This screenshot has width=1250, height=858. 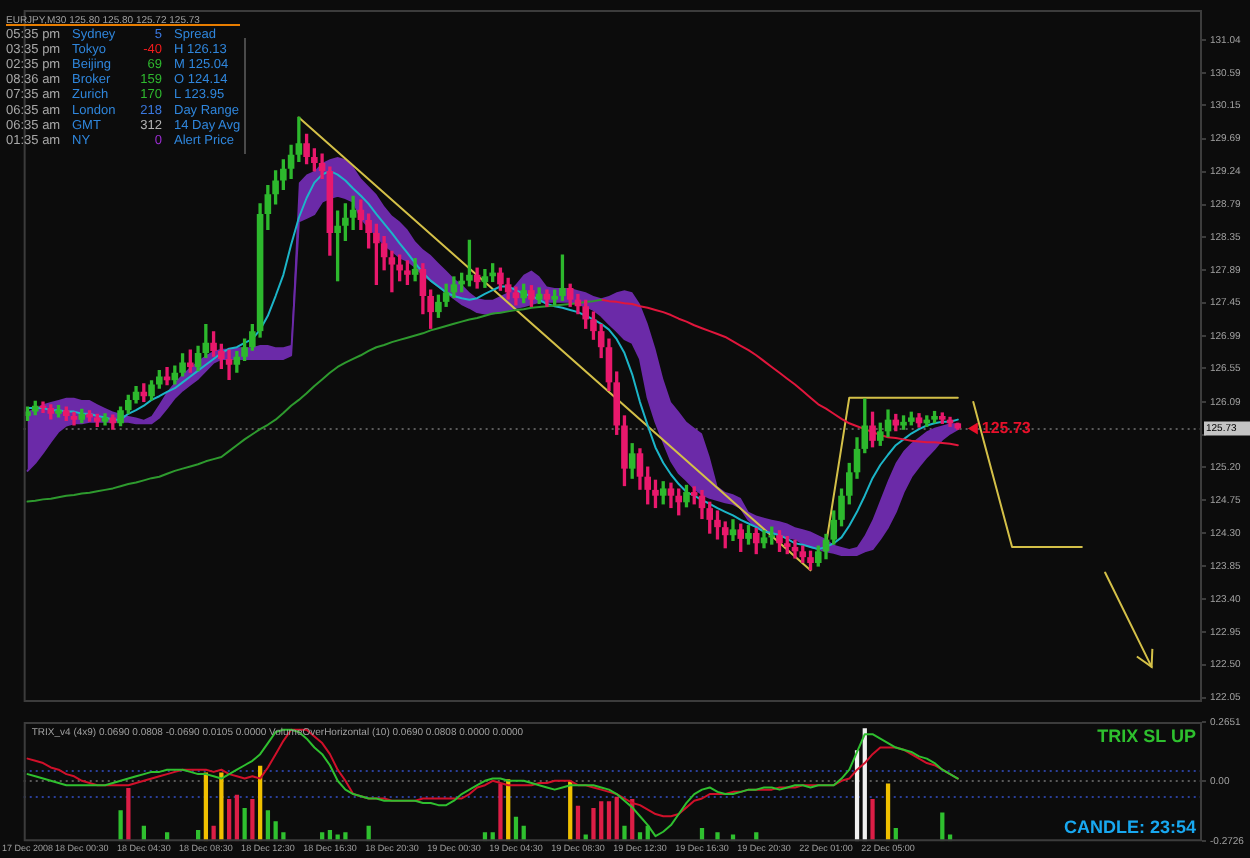 What do you see at coordinates (1129, 827) in the screenshot?
I see `annotation: CANDLE: 23:54` at bounding box center [1129, 827].